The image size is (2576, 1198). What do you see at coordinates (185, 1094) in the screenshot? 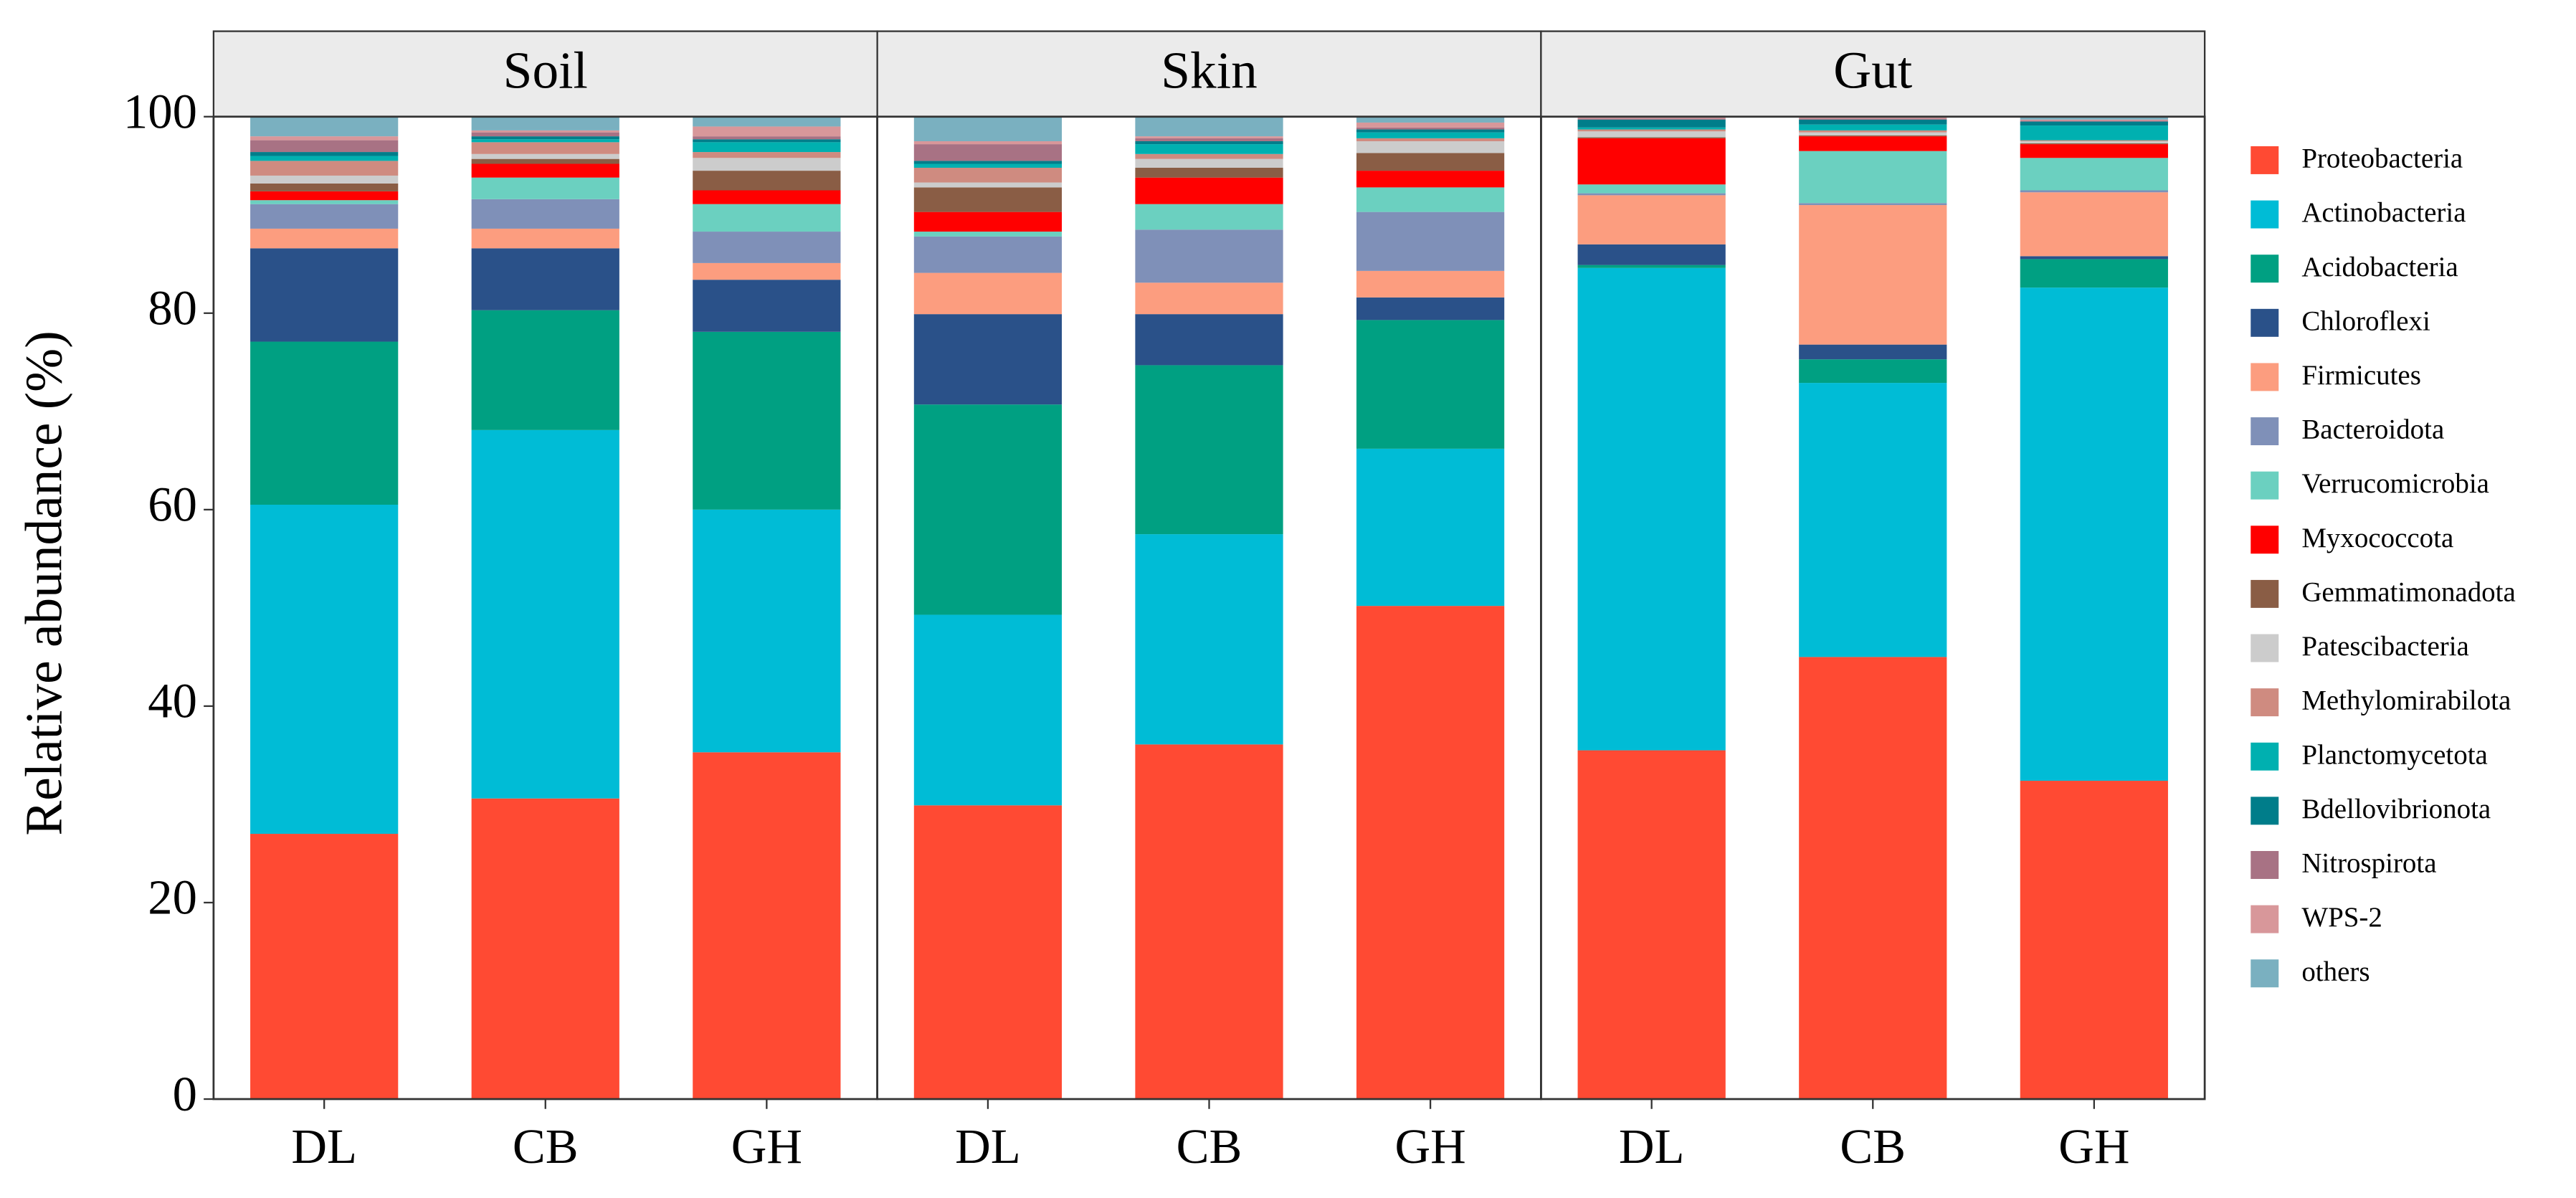
I see `y-tick-label: 0` at bounding box center [185, 1094].